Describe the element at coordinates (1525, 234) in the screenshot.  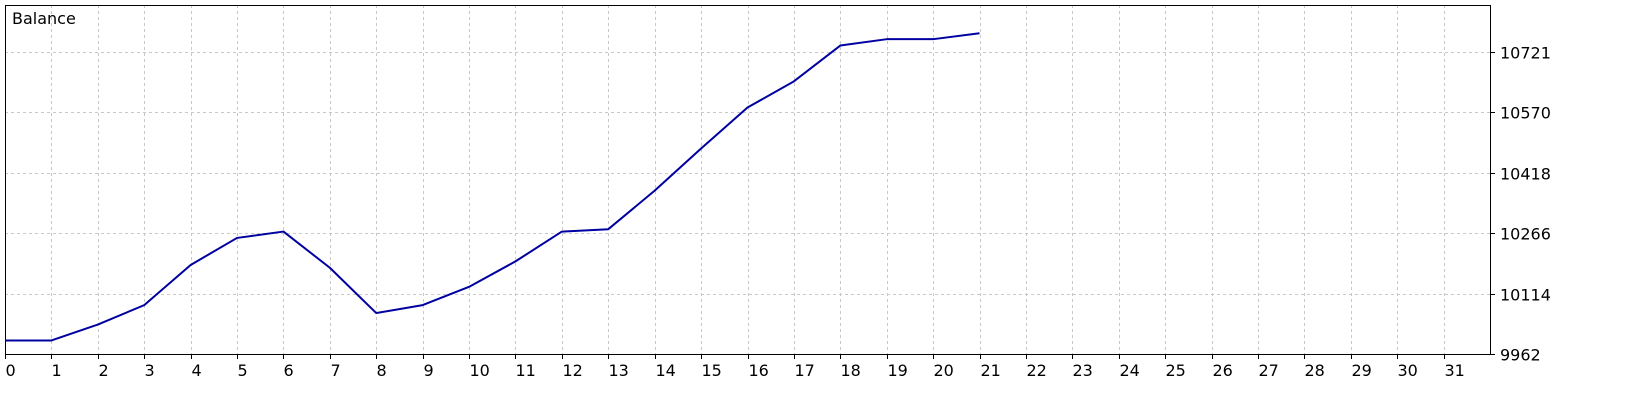
I see `y-tick-label: 10266` at that location.